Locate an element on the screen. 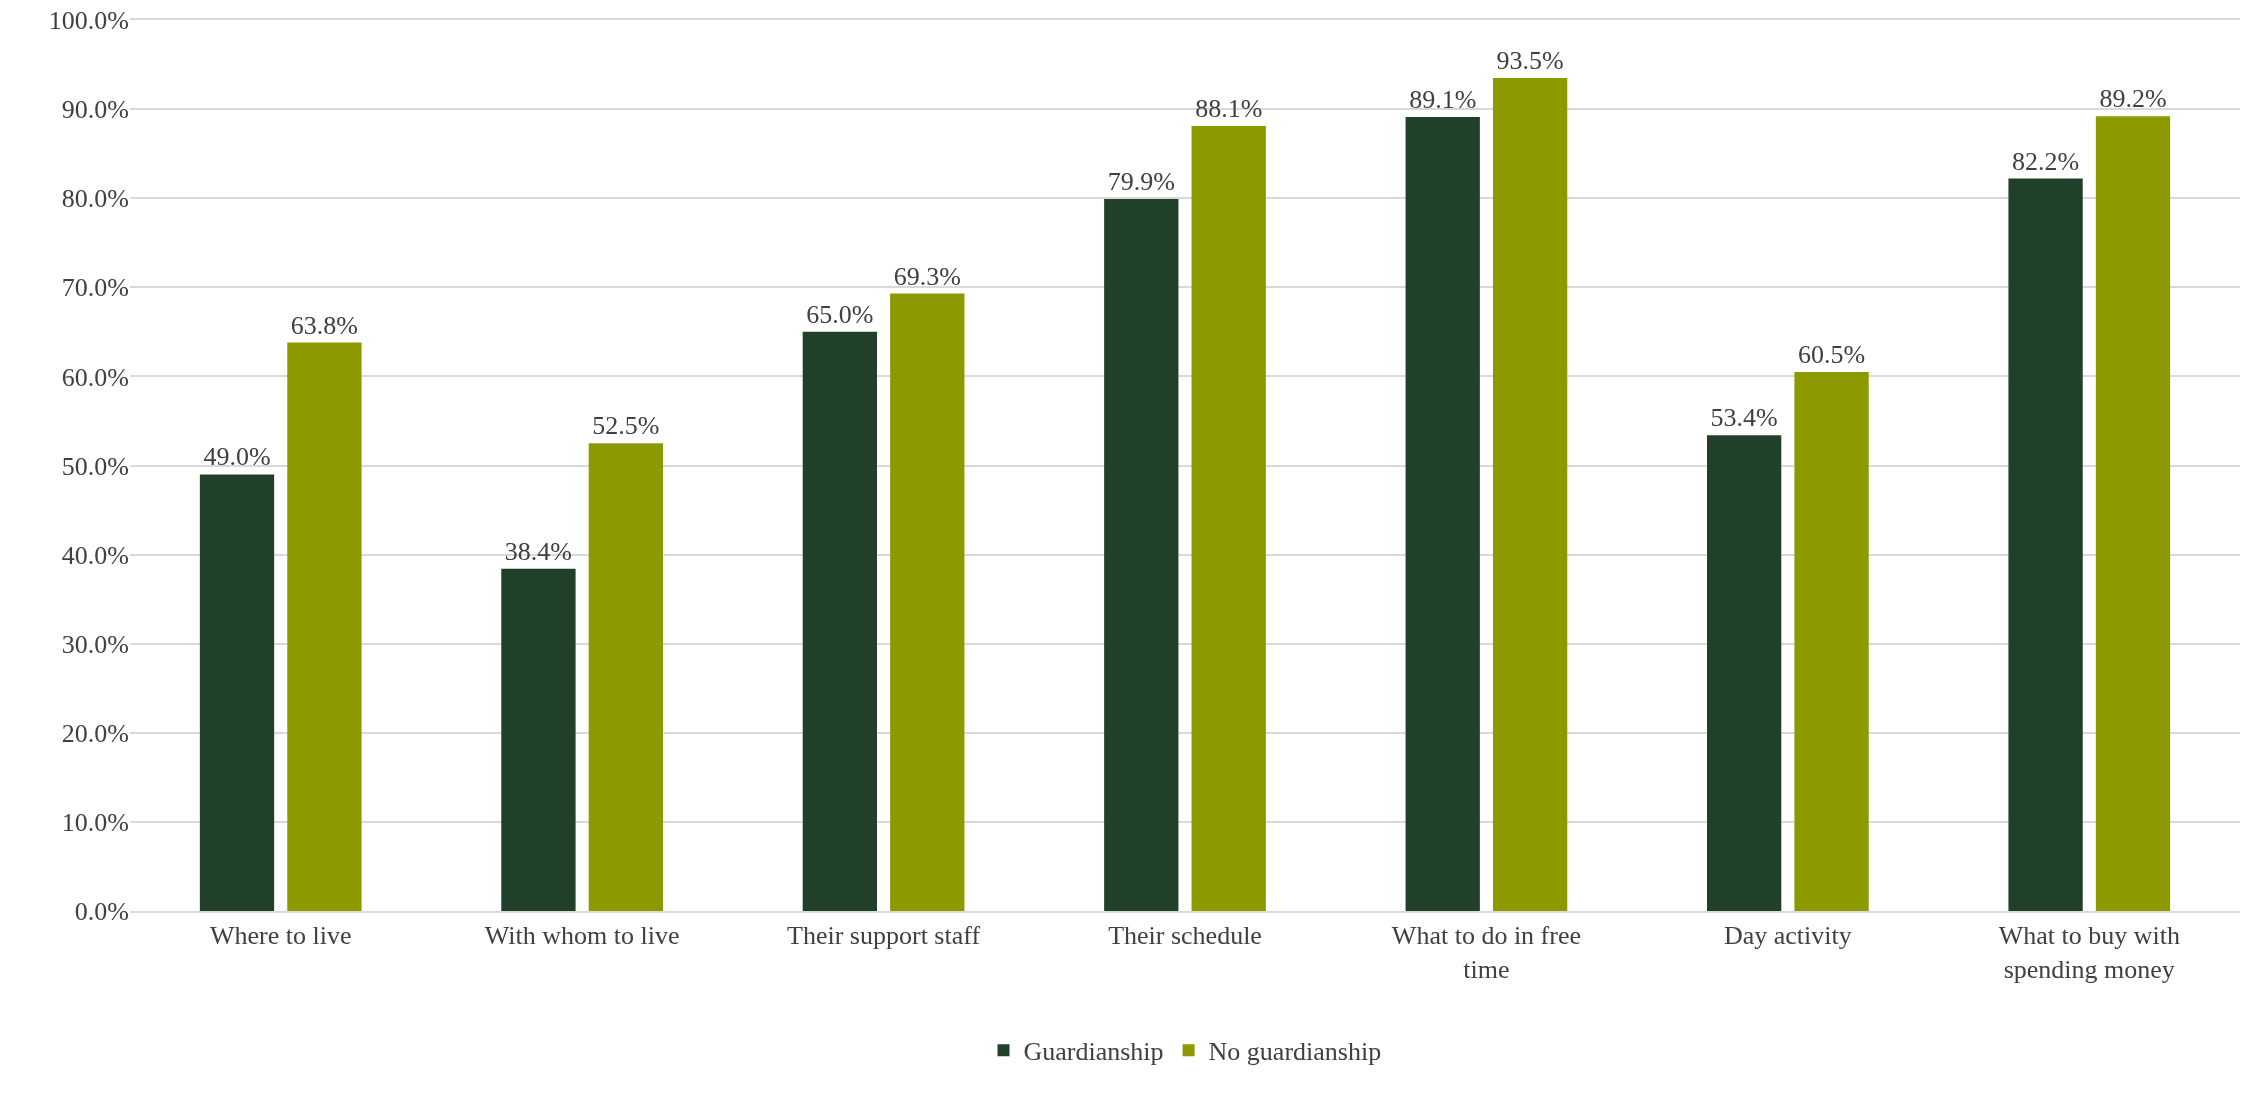 Image resolution: width=2260 pixels, height=1101 pixels. data-label: 82.2% is located at coordinates (2045, 161).